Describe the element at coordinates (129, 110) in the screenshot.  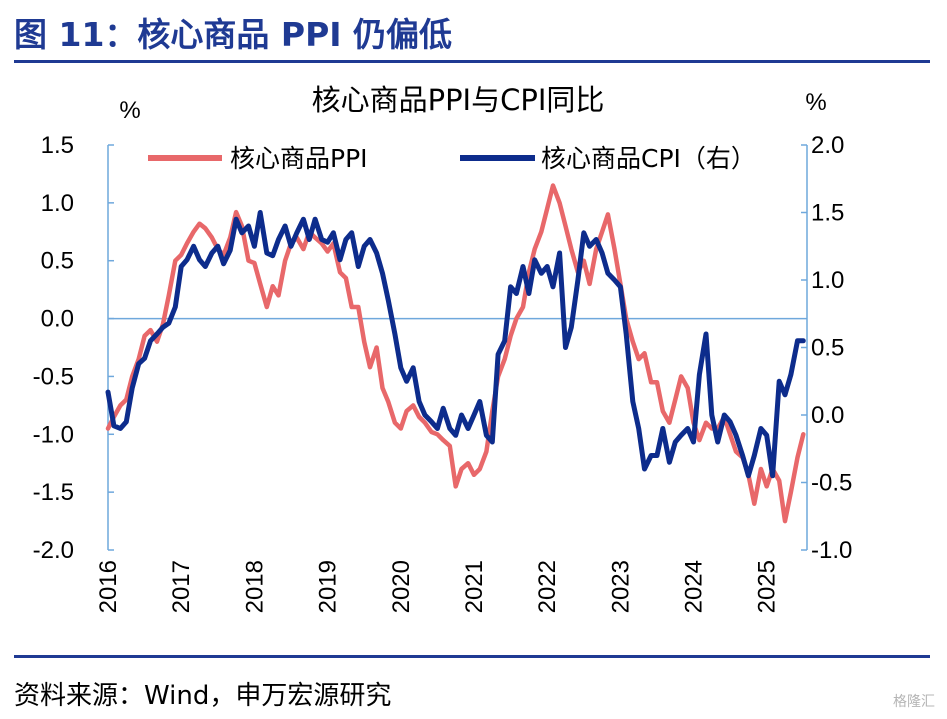
I see `left-unit-label: %` at that location.